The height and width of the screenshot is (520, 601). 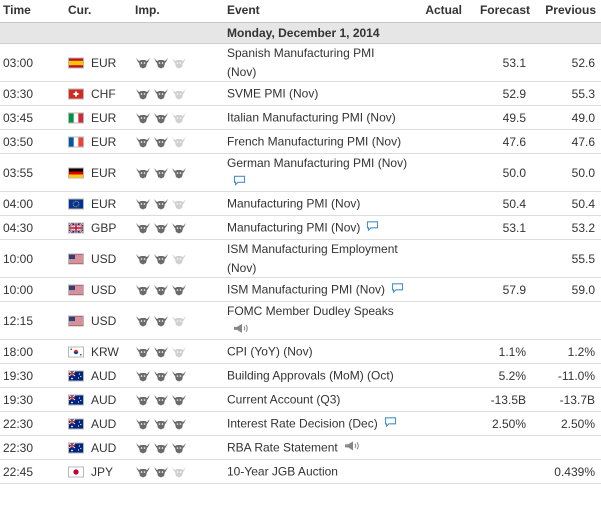 What do you see at coordinates (314, 141) in the screenshot?
I see `event-name: French Manufacturing PMI (Nov)` at bounding box center [314, 141].